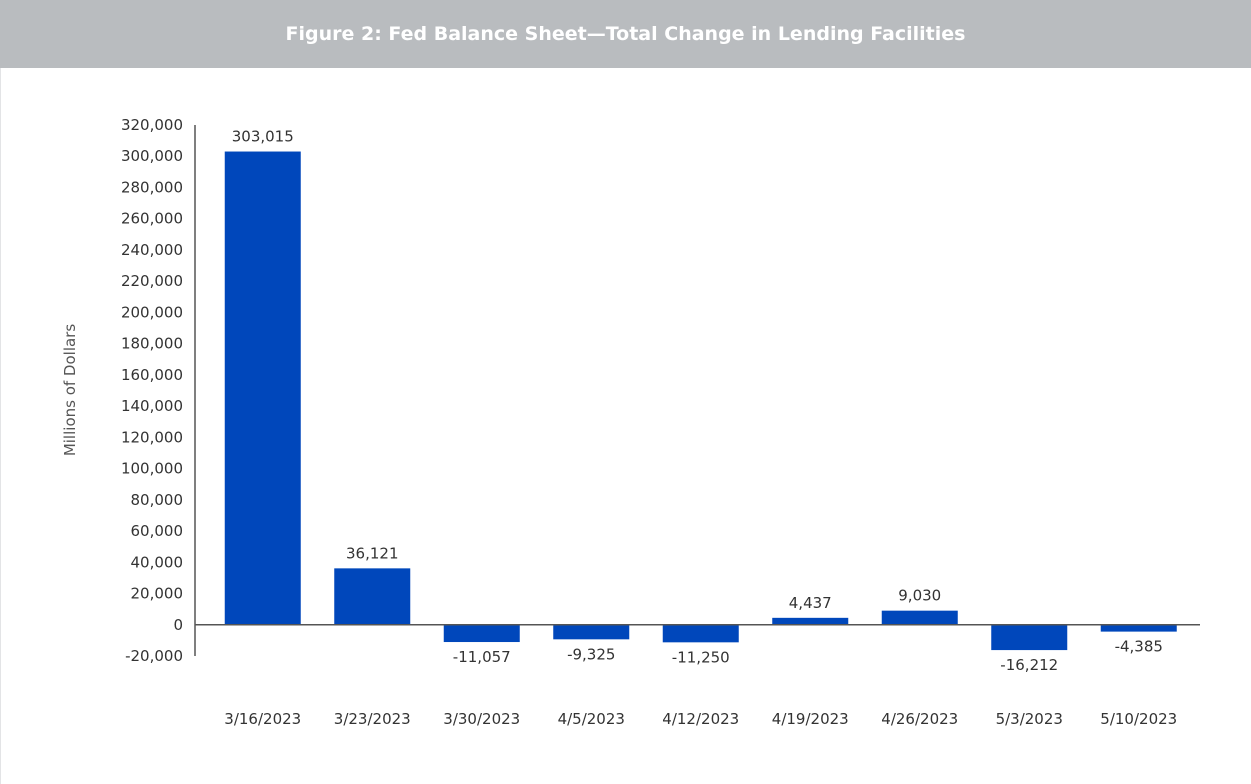 The image size is (1251, 784). What do you see at coordinates (152, 437) in the screenshot?
I see `y-tick-label: 120,000` at bounding box center [152, 437].